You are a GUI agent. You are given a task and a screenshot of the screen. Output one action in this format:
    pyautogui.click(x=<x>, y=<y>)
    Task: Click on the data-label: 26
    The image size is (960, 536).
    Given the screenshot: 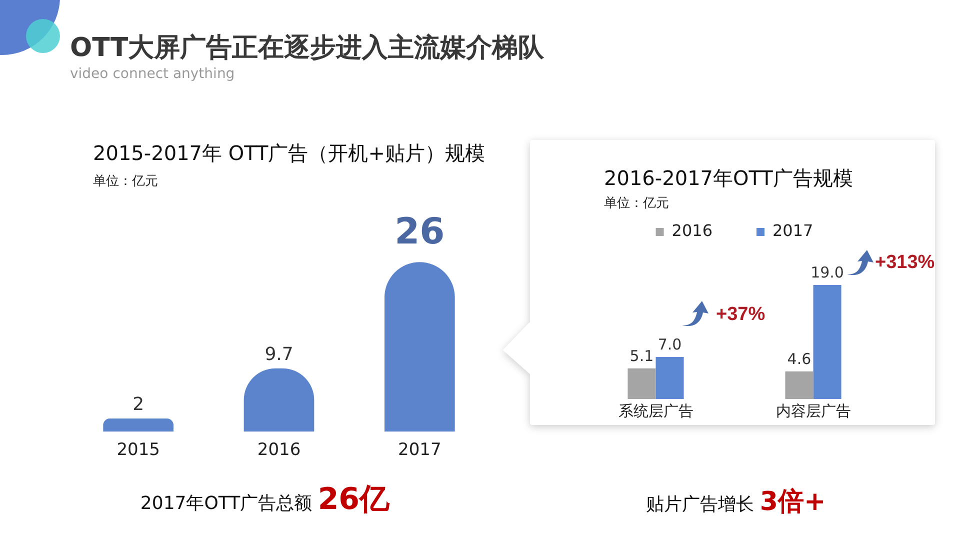 What is the action you would take?
    pyautogui.click(x=419, y=231)
    